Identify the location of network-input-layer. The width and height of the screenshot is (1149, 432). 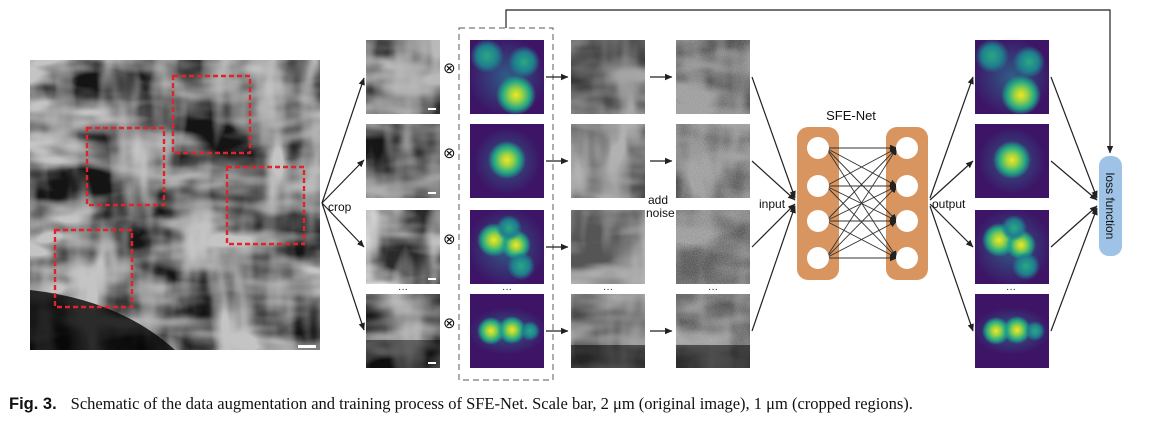
(818, 203).